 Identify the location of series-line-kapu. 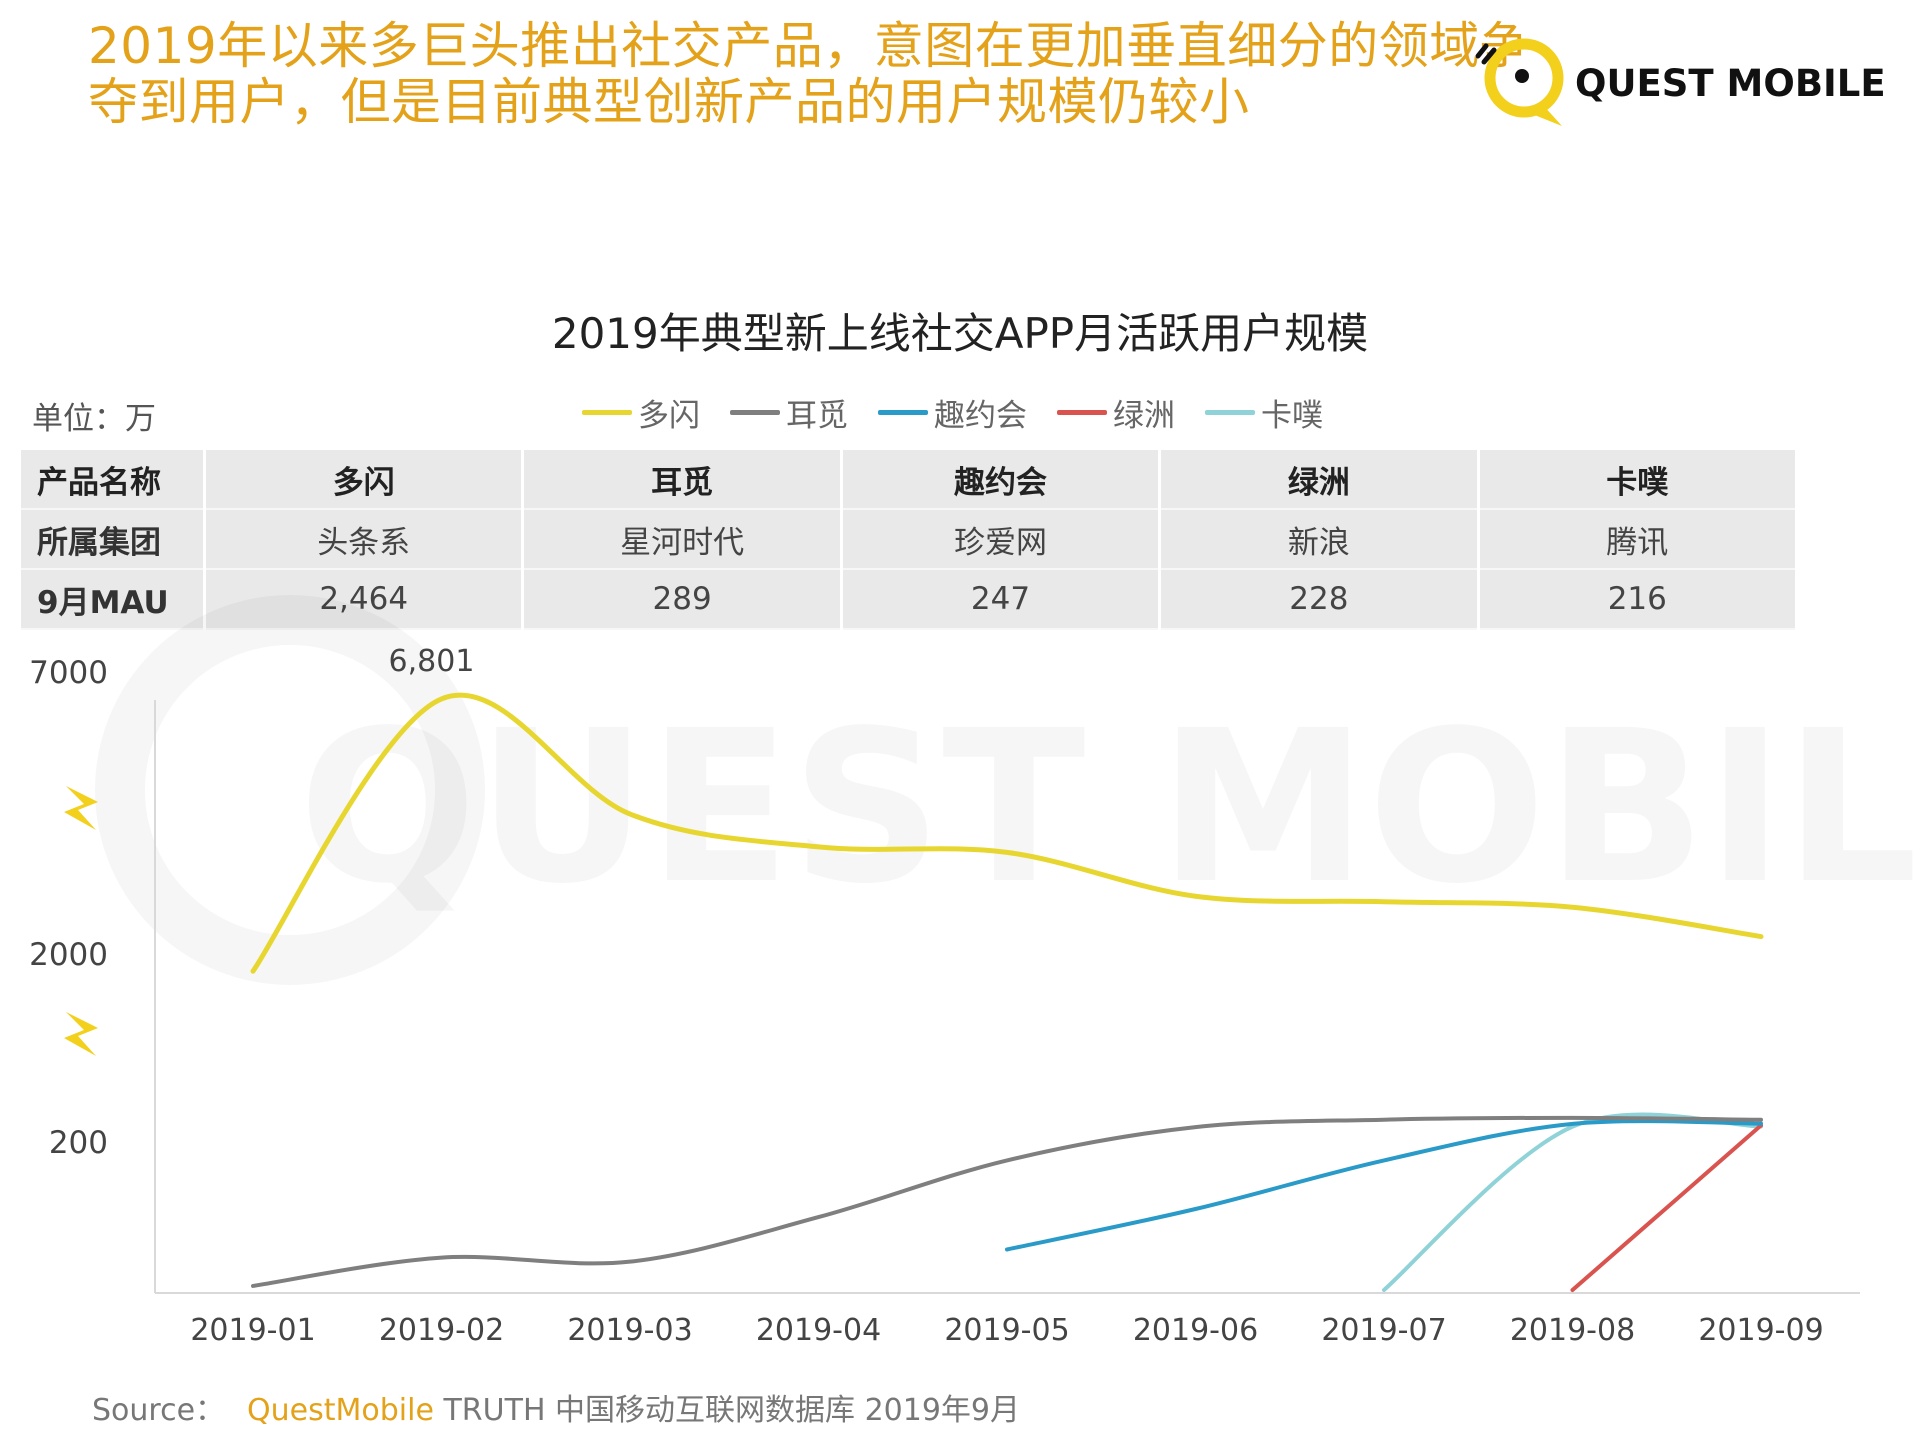
(1572, 1202).